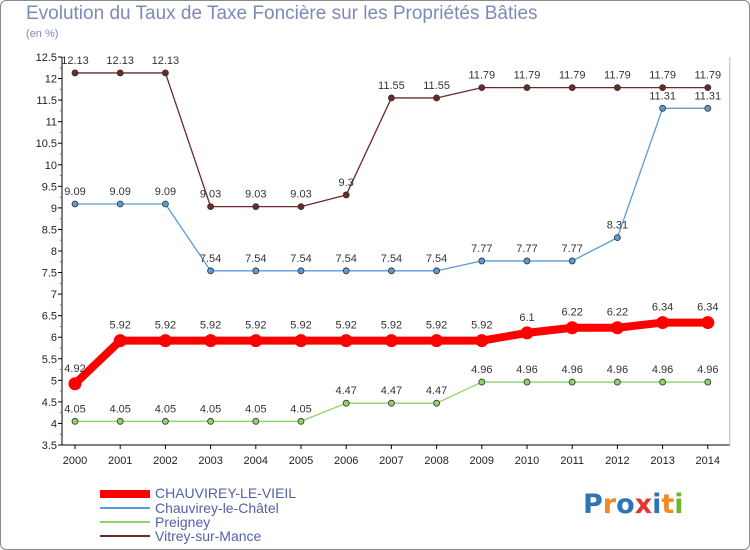 Image resolution: width=750 pixels, height=550 pixels. Describe the element at coordinates (230, 493) in the screenshot. I see `legend-item-chauvirey-le-vieil: CHAUVIREY-LE-VIEIL` at that location.